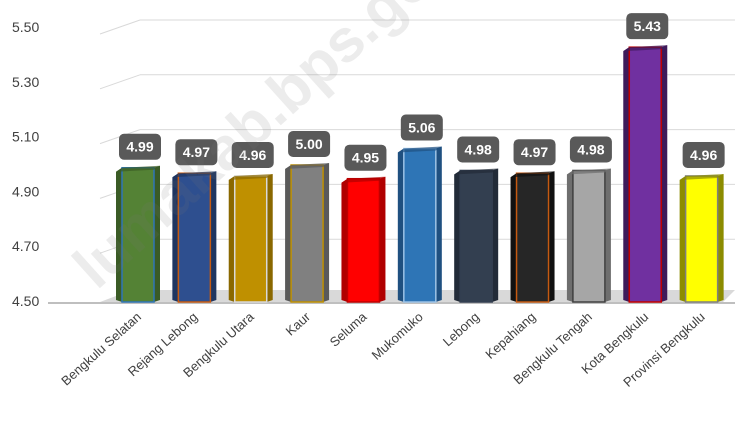 This screenshot has width=755, height=448. Describe the element at coordinates (397, 336) in the screenshot. I see `x-tick-label: Mukomuko` at that location.